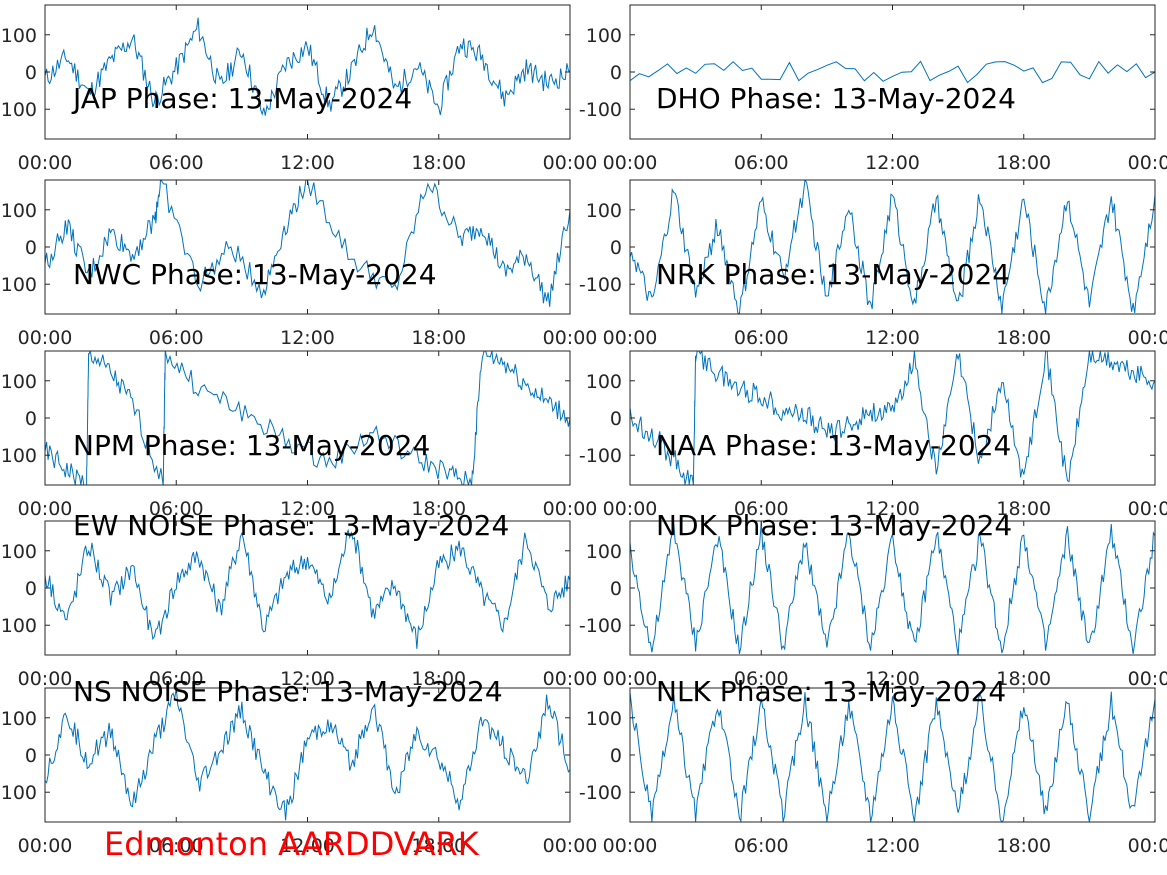  What do you see at coordinates (833, 274) in the screenshot?
I see `panel-title: NRK Phase: 13-May-2024` at bounding box center [833, 274].